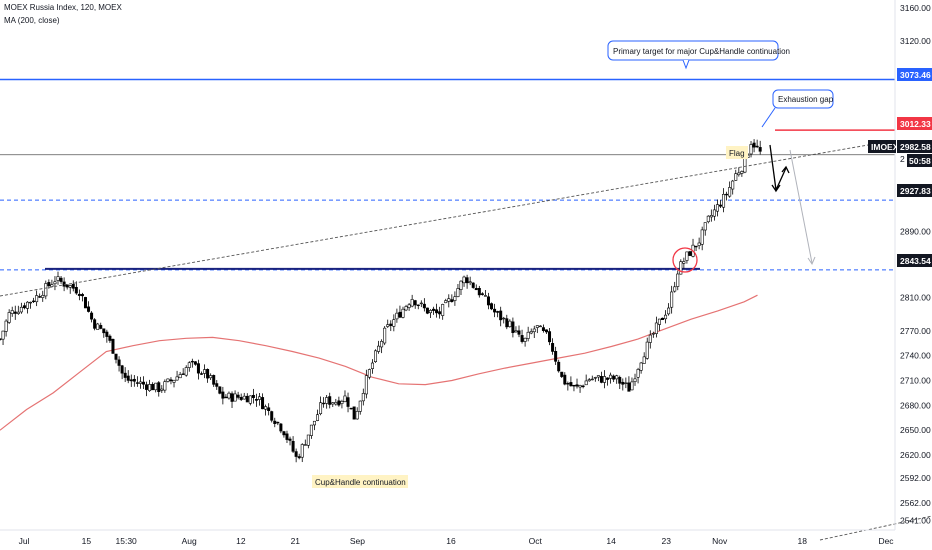 The image size is (932, 550). I want to click on x-tick-label: Aug, so click(189, 541).